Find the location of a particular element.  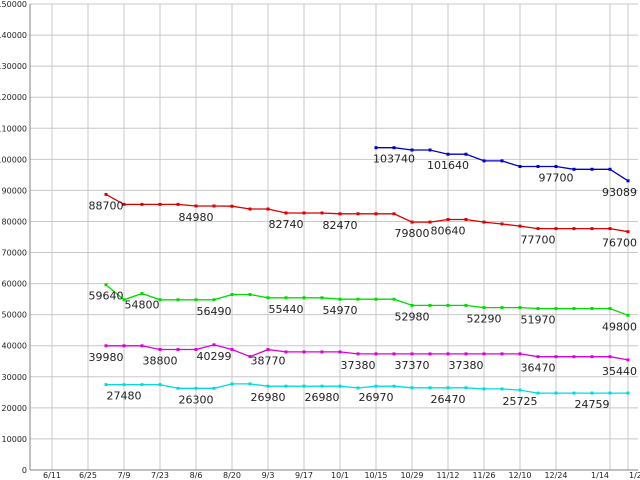

data-label: 24759 is located at coordinates (592, 404).